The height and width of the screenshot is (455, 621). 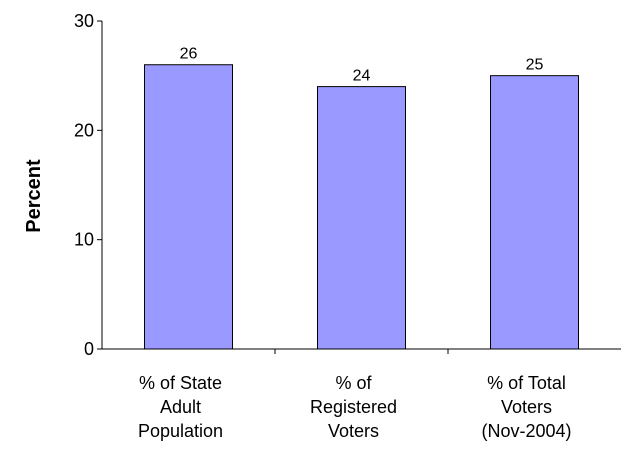 I want to click on y-tick-label: 20, so click(x=84, y=130).